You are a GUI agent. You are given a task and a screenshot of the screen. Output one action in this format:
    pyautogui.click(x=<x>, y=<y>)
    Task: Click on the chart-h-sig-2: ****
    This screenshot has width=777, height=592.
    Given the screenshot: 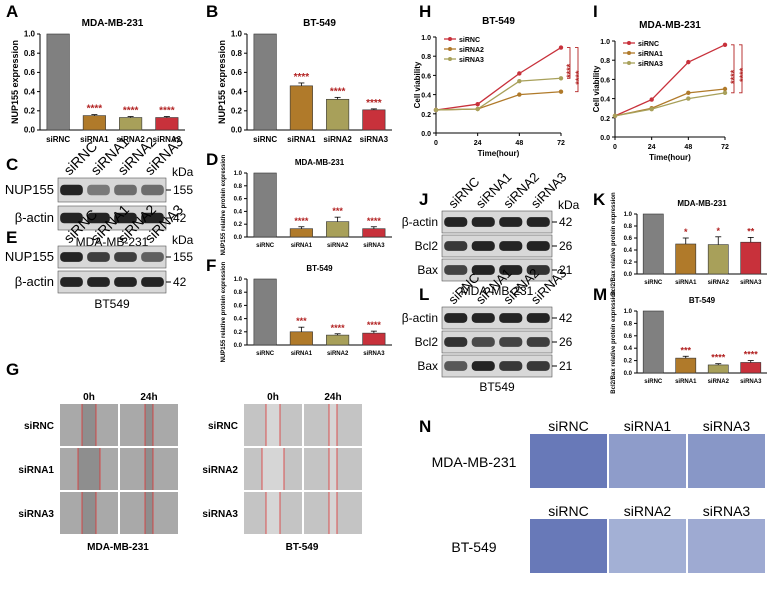 What is the action you would take?
    pyautogui.click(x=579, y=77)
    